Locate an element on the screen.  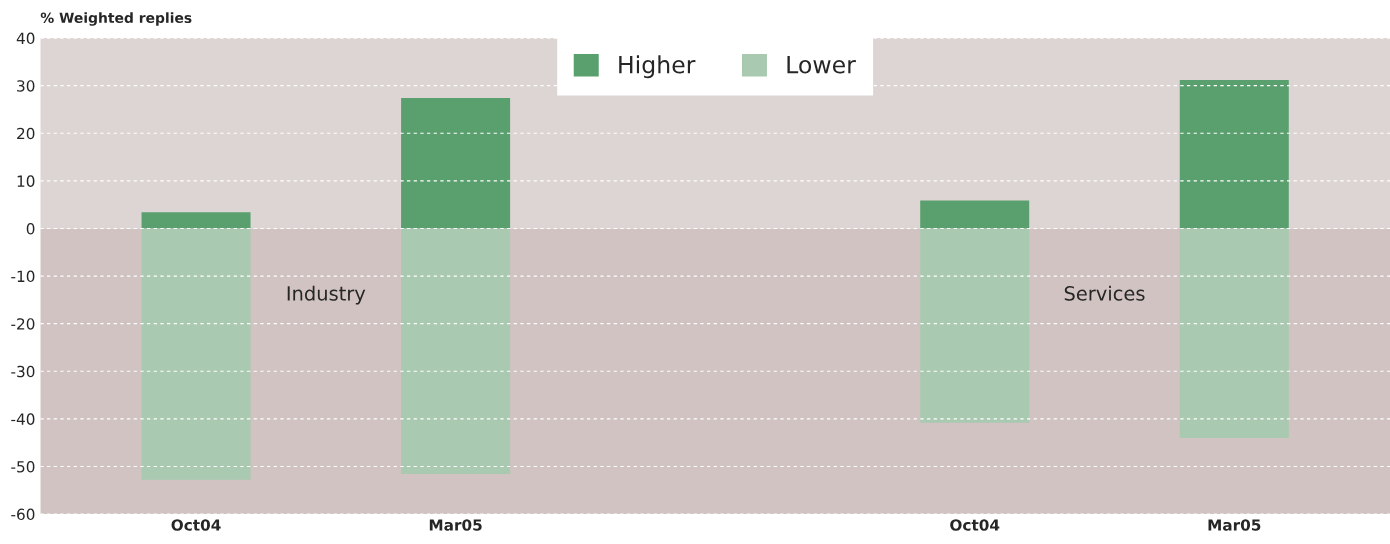
y-tick-label: -20 is located at coordinates (23, 324).